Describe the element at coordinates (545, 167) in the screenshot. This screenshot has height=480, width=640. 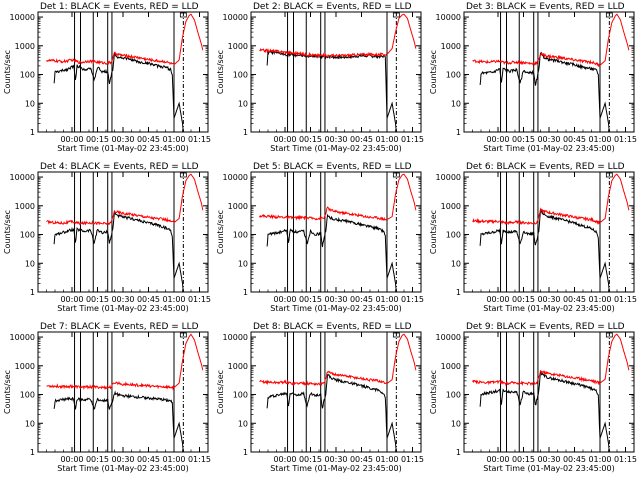
I see `panel-title: Det 6: BLACK = Events, RED = LLD` at that location.